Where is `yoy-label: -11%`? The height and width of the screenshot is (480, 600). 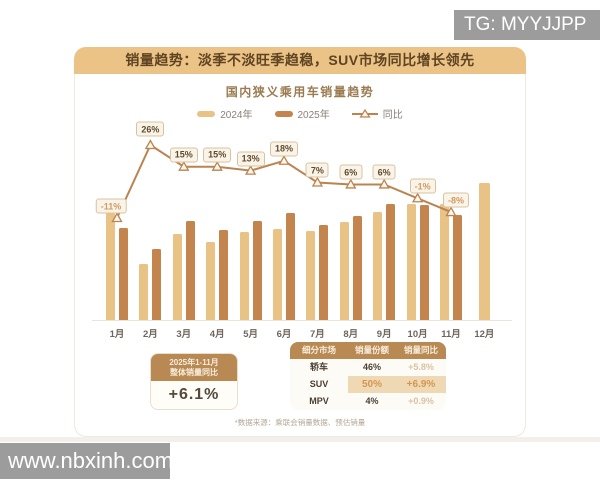 yoy-label: -11% is located at coordinates (111, 206).